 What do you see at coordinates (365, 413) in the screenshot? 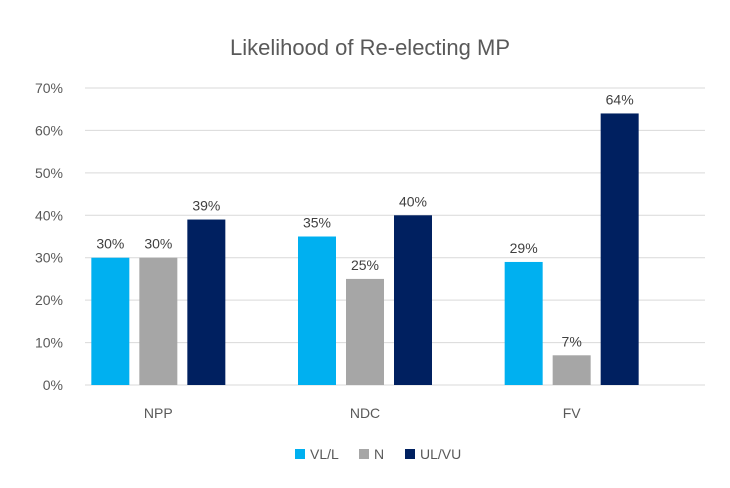
I see `x-tick-label: NDC` at bounding box center [365, 413].